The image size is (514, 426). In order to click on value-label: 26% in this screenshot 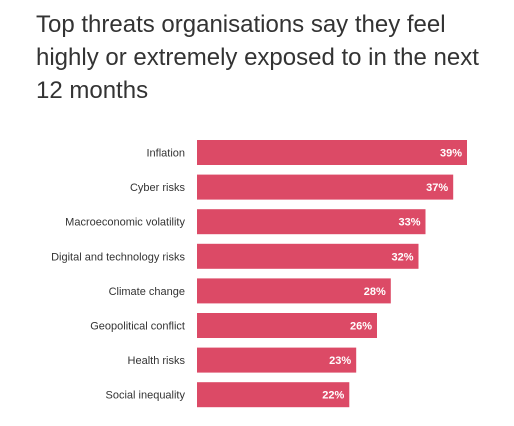, I will do `click(361, 327)`.